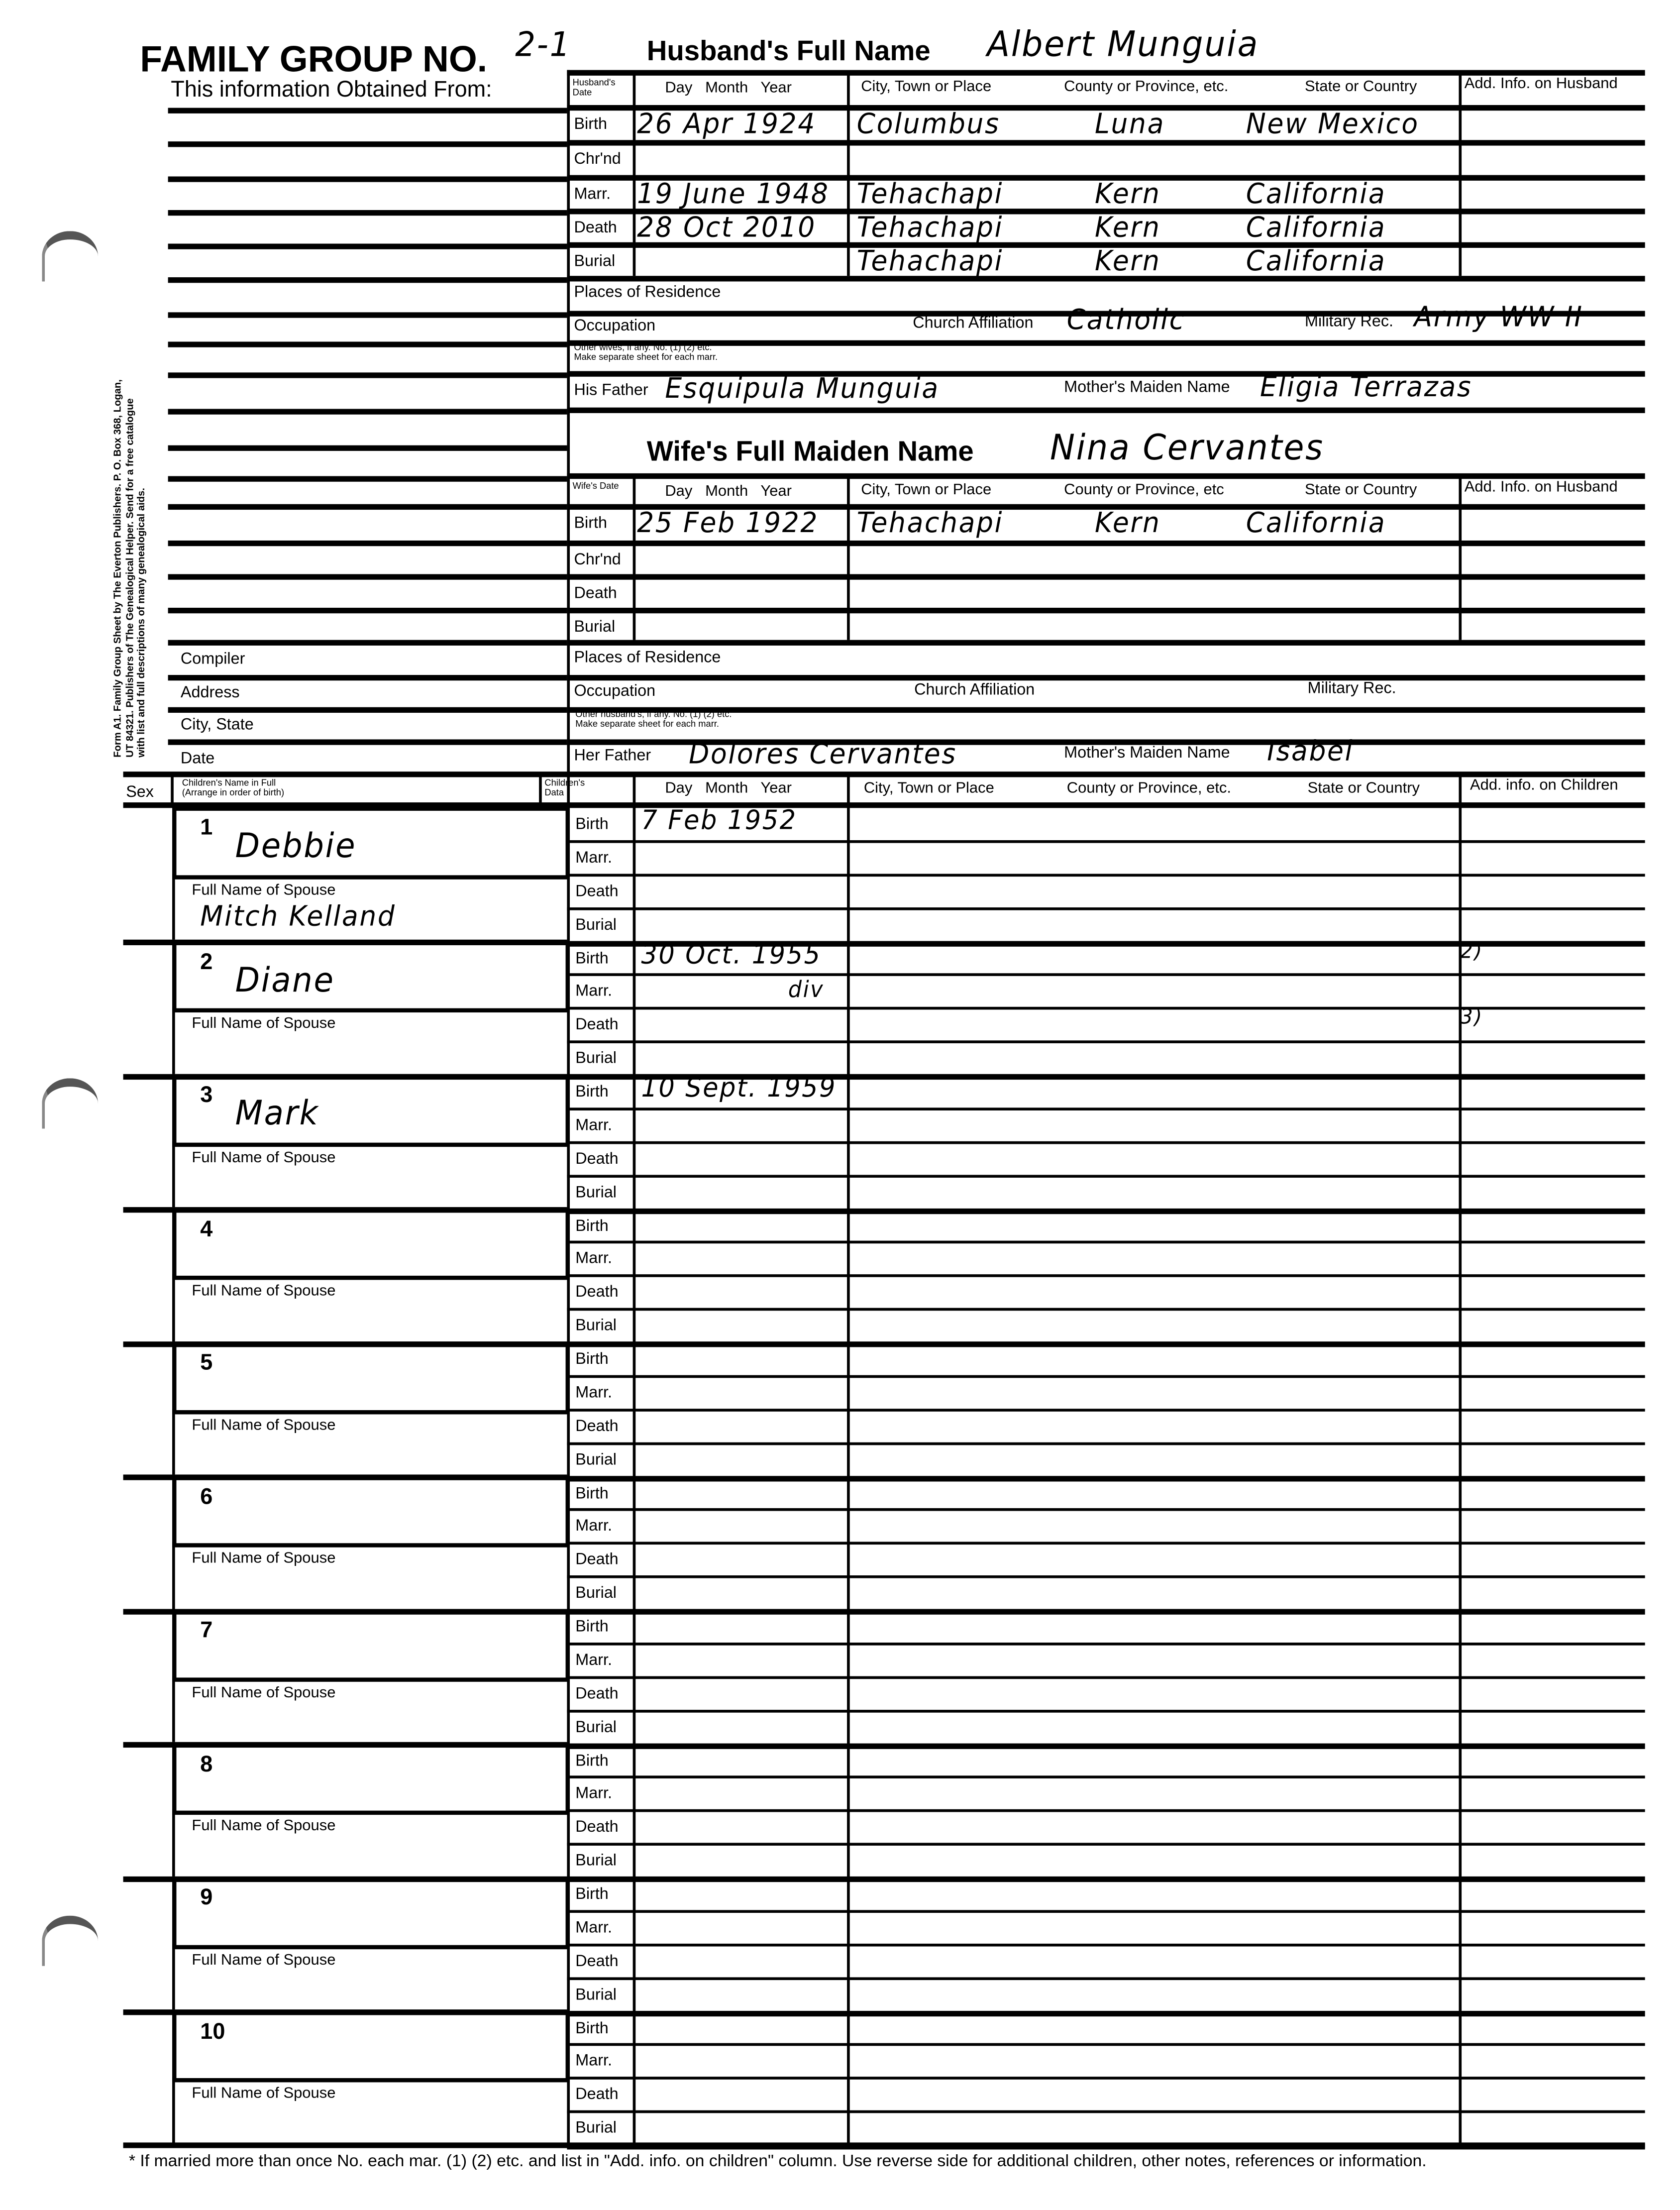 This screenshot has height=2210, width=1680. What do you see at coordinates (930, 260) in the screenshot?
I see `husband-burial-city: Tehachapi` at bounding box center [930, 260].